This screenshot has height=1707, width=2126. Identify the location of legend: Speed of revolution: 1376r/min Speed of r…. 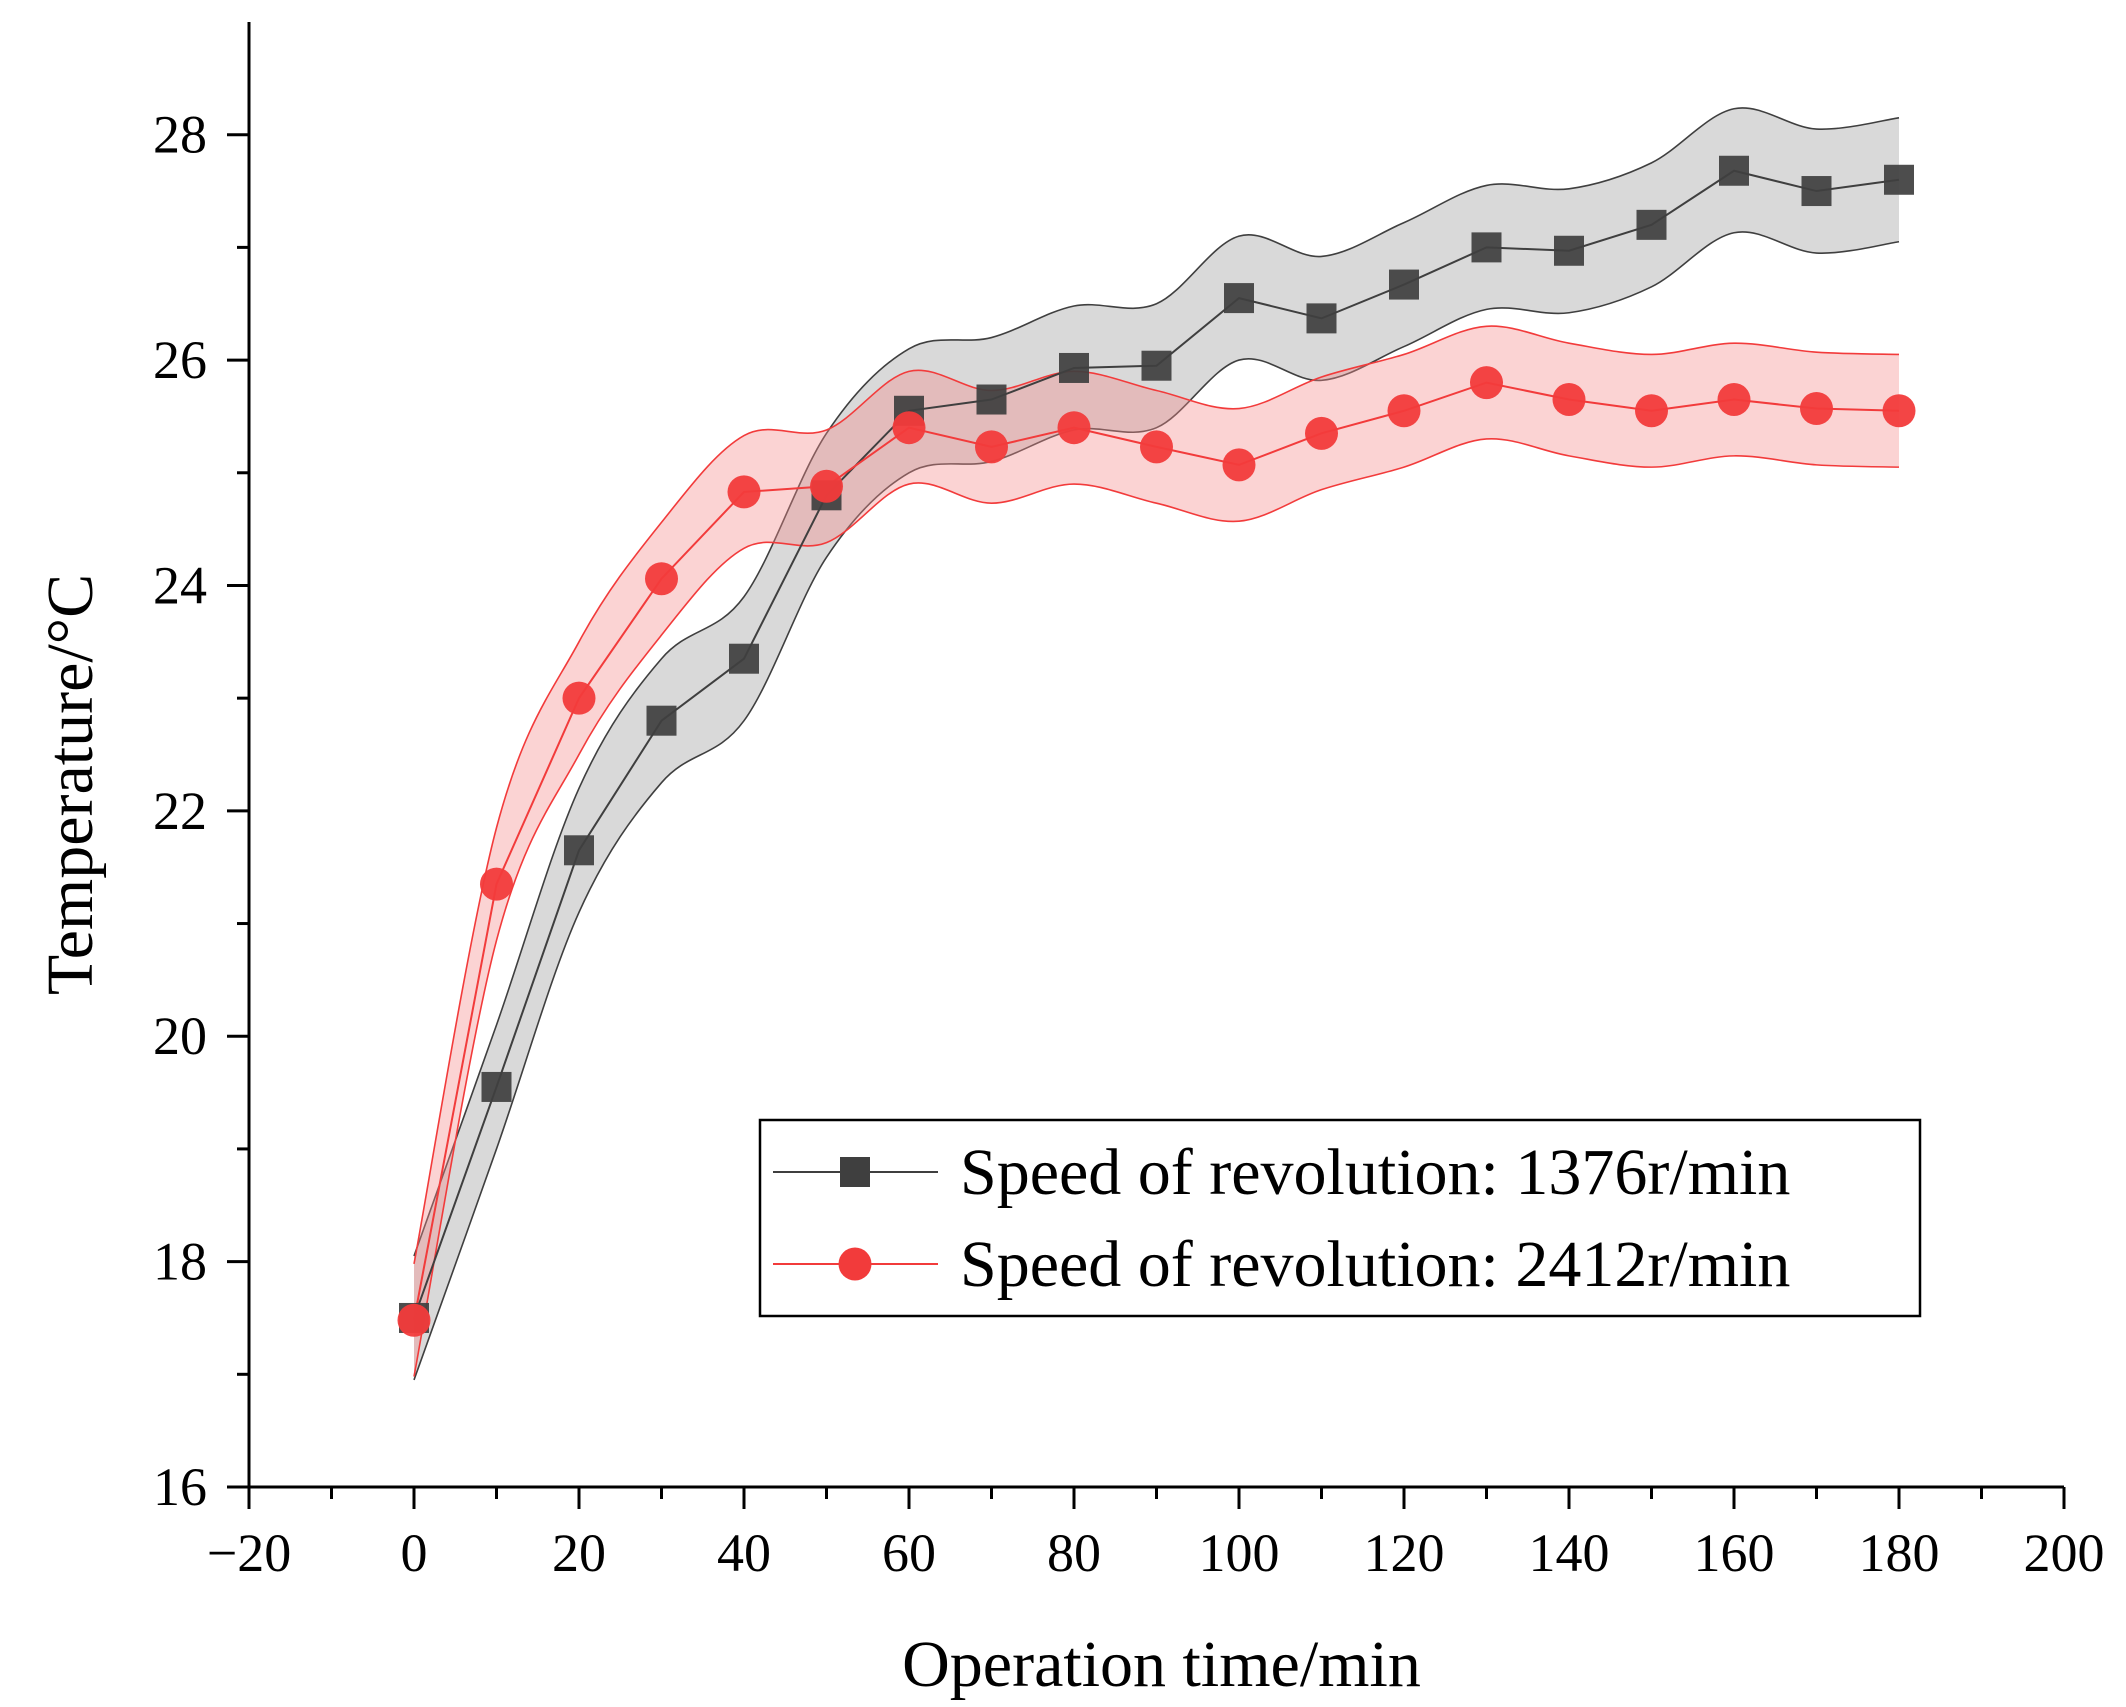
(1340, 1218).